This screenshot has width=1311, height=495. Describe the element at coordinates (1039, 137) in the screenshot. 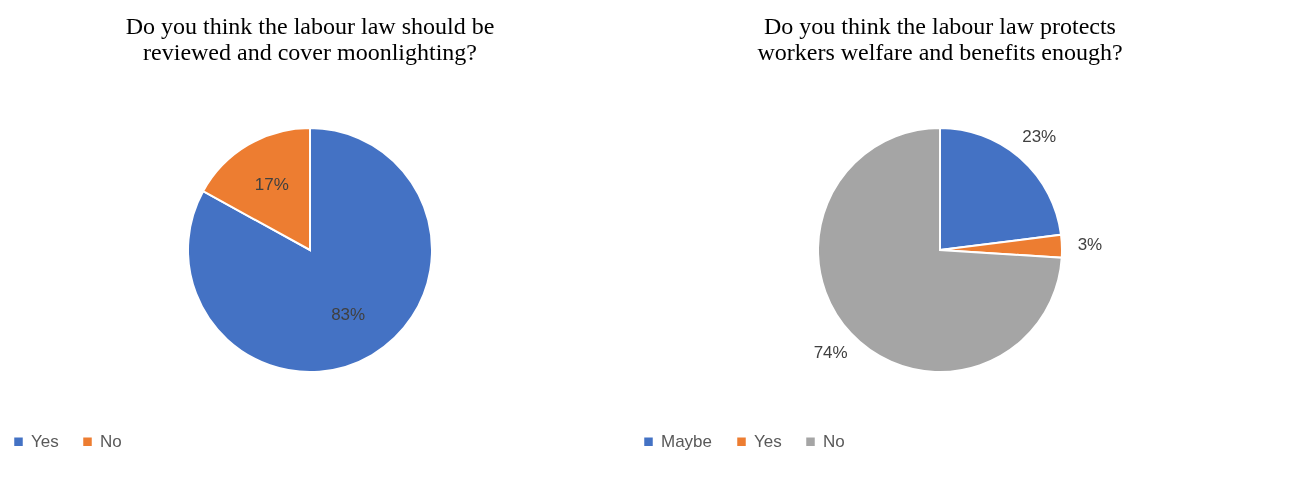

I see `data-label: 23%` at that location.